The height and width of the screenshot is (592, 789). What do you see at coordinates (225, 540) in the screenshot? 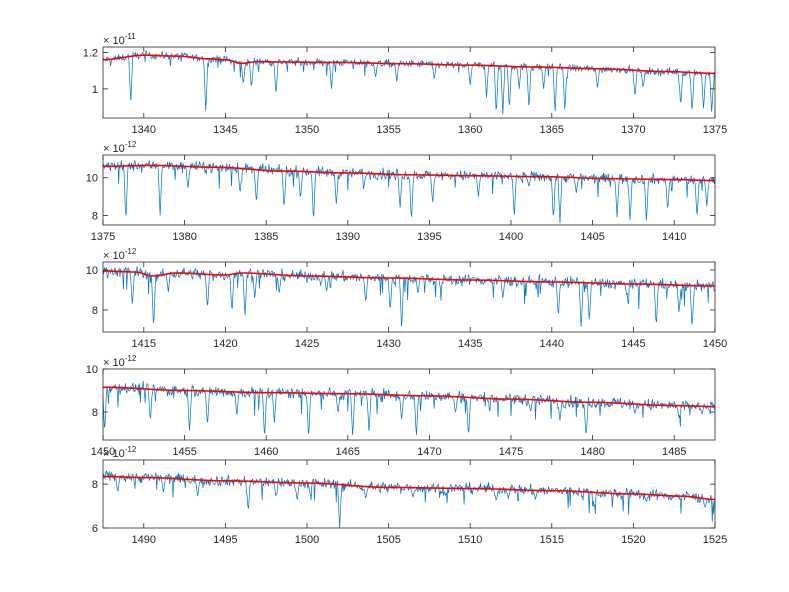
I see `x-tick-label: 1495` at bounding box center [225, 540].